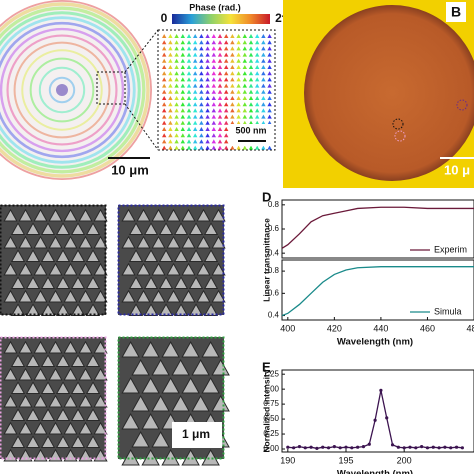  What do you see at coordinates (215, 7) in the screenshot?
I see `colorbar-title: Phase (rad.)` at bounding box center [215, 7].